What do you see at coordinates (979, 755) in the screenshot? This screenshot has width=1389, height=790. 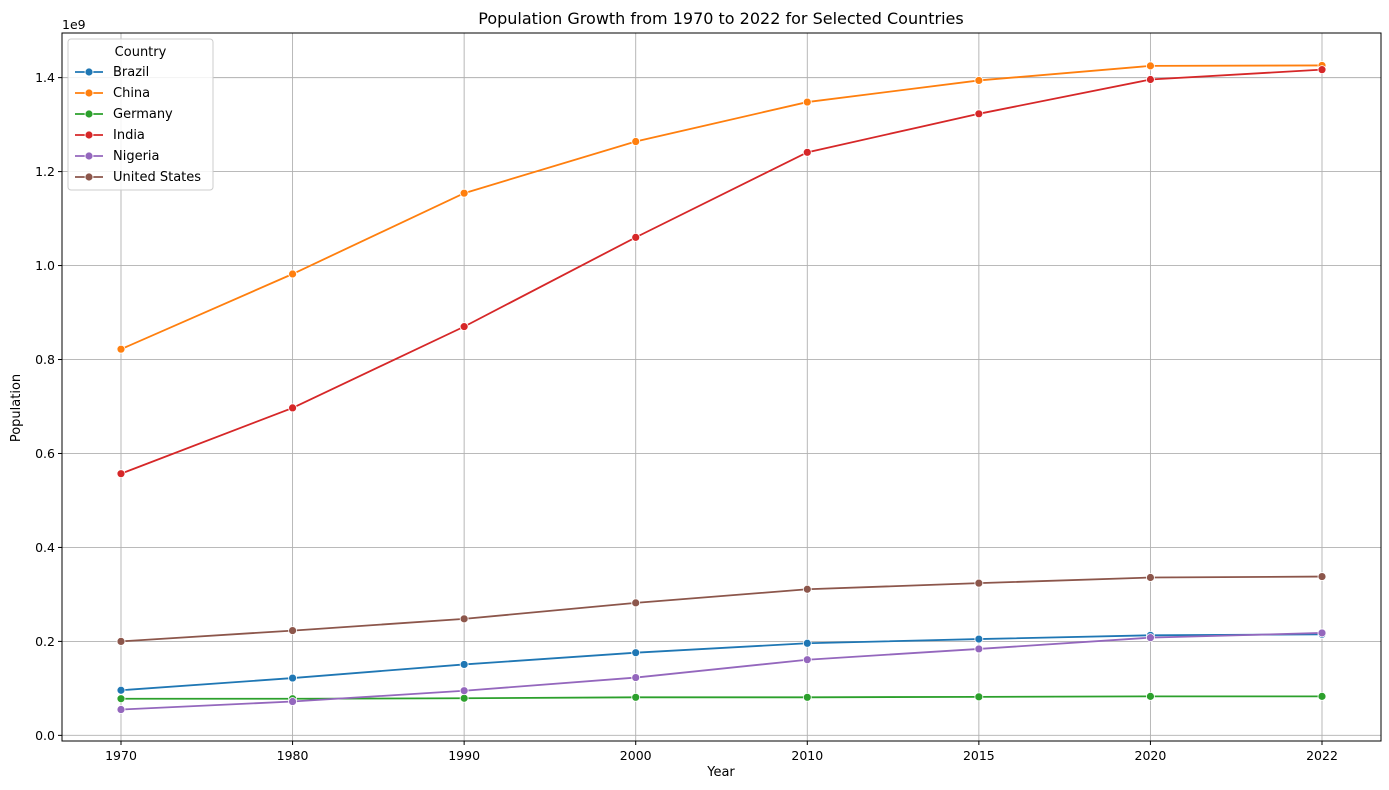 I see `x-tick-label: 2015` at bounding box center [979, 755].